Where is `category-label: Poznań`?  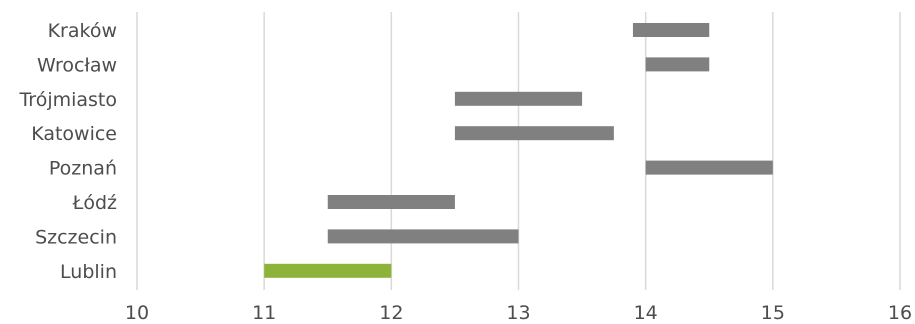
category-label: Poznań is located at coordinates (83, 169).